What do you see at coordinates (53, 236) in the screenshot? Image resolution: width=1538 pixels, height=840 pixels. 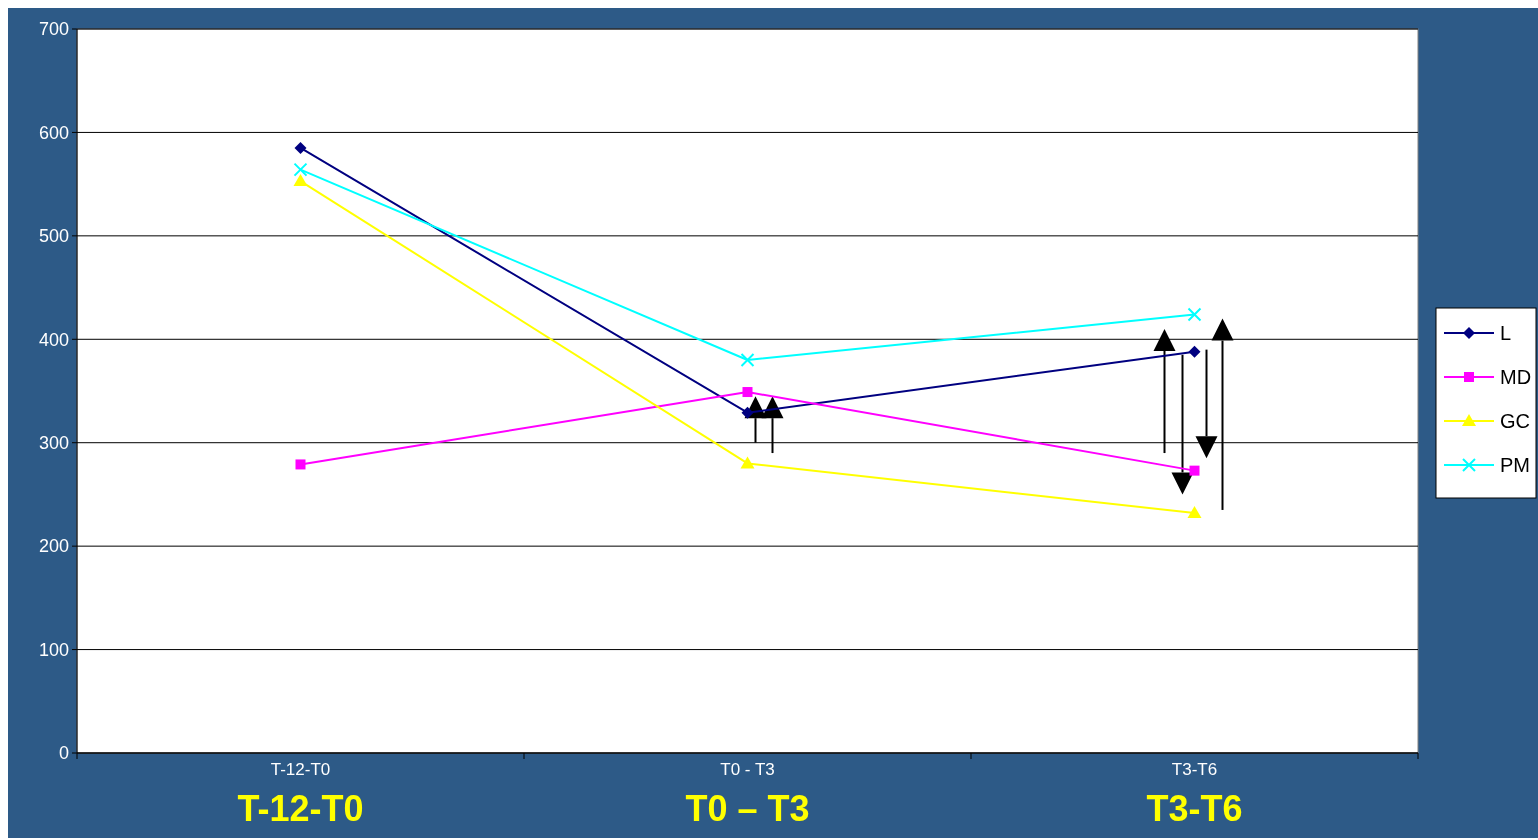 I see `y-tick-label: 500` at bounding box center [53, 236].